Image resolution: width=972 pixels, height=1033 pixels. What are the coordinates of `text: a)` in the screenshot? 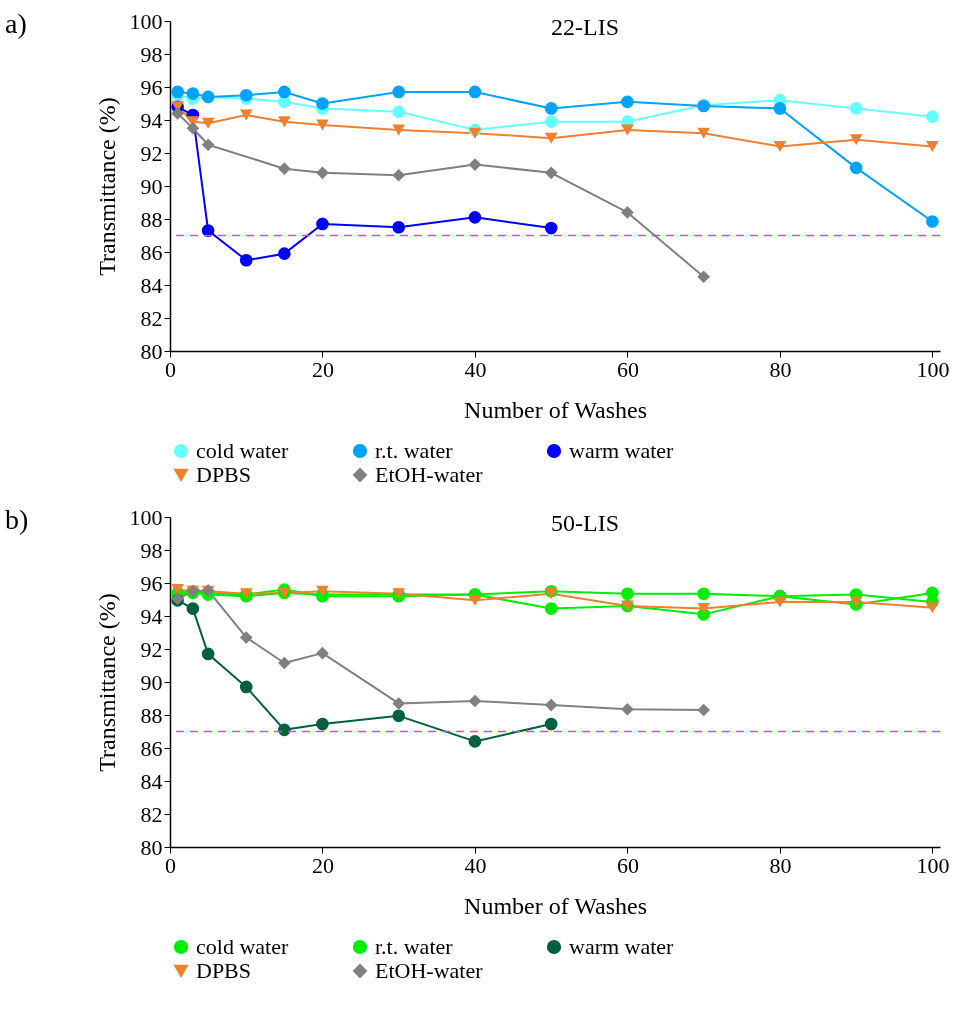 It's located at (16, 23).